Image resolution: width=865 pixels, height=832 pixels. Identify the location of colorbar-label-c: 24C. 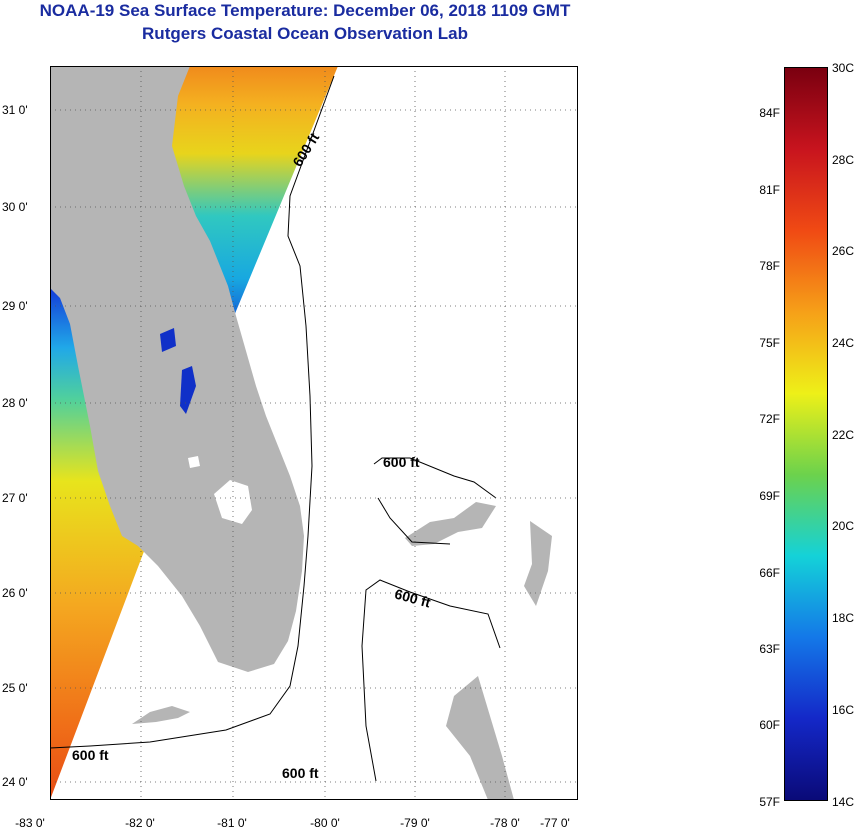
(843, 343).